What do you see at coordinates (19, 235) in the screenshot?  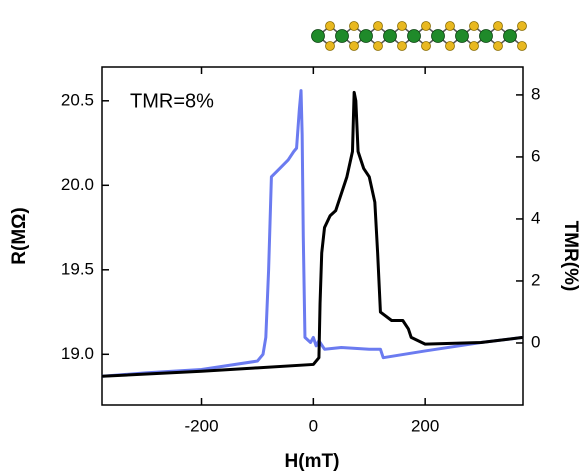 I see `y-axis-label: R(MΩ)` at bounding box center [19, 235].